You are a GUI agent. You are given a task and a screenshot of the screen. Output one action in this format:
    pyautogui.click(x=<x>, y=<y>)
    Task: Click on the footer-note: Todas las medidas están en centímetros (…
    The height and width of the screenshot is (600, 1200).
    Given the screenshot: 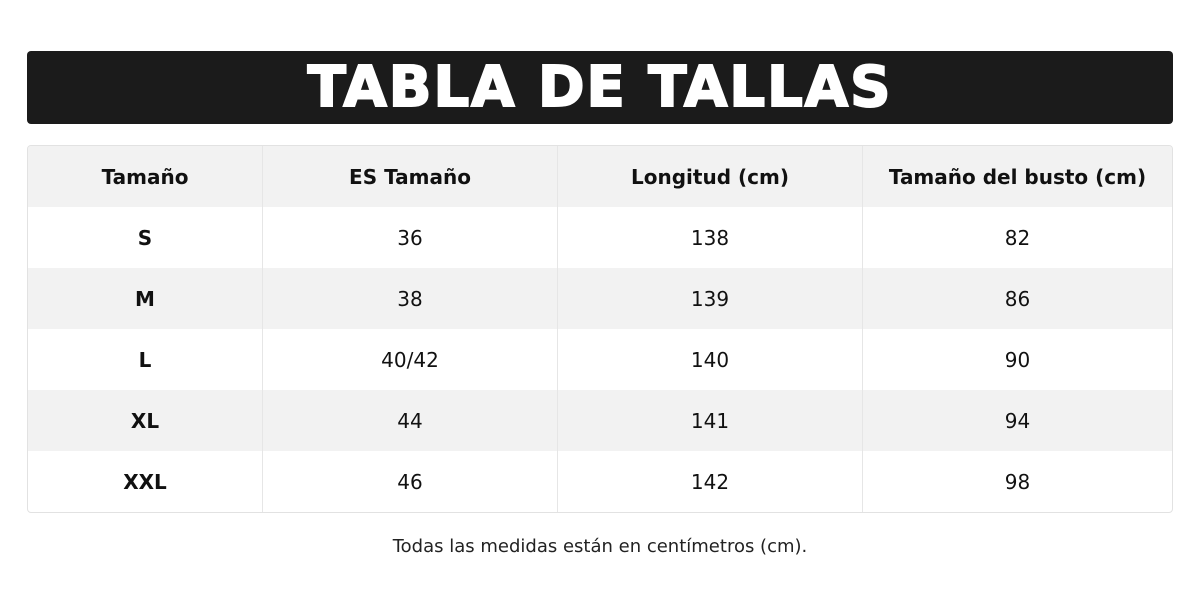 What is the action you would take?
    pyautogui.click(x=600, y=546)
    